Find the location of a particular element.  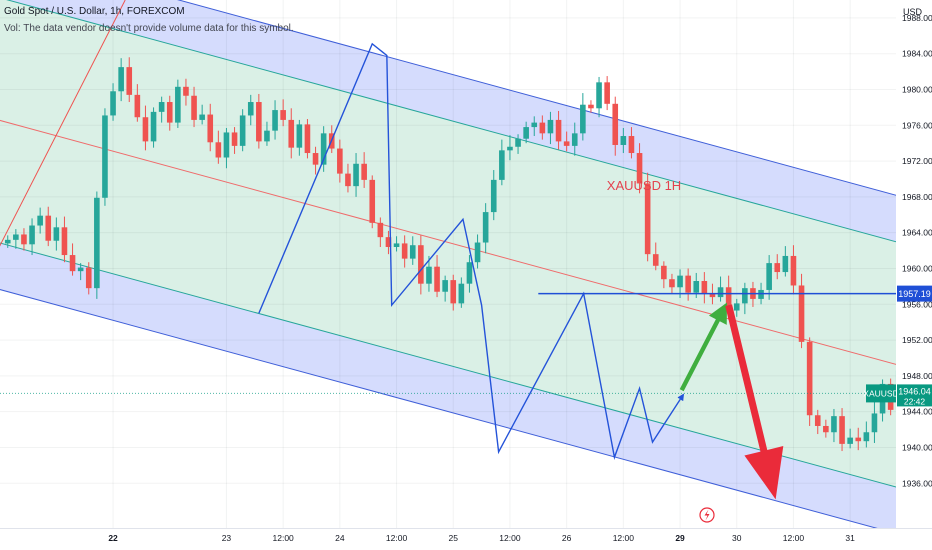

price-axis-bg is located at coordinates (914, 275).